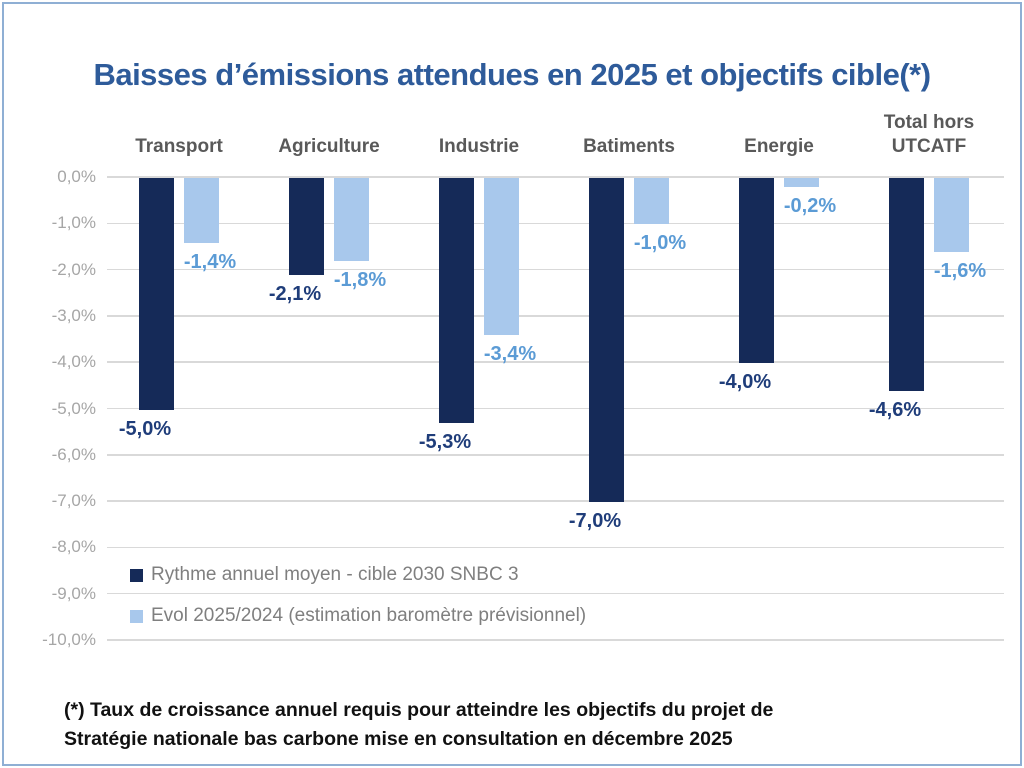  Describe the element at coordinates (69, 639) in the screenshot. I see `y-tick-label: -10,0%` at that location.